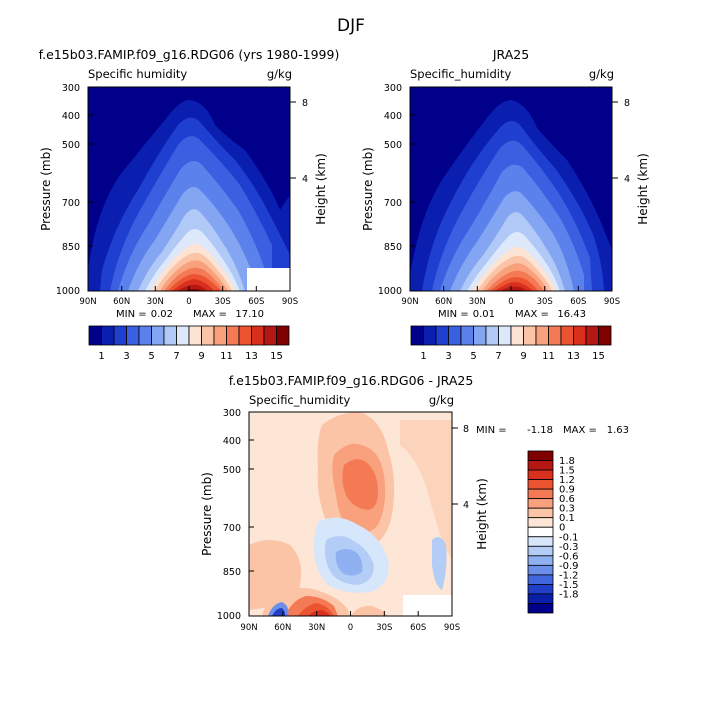  I want to click on colorbar-label: 0.9, so click(567, 490).